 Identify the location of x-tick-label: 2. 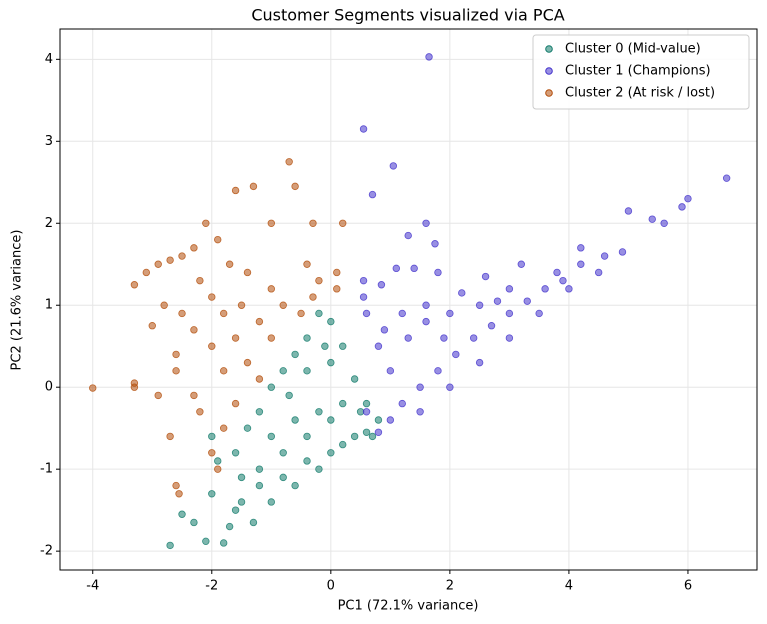
(450, 586).